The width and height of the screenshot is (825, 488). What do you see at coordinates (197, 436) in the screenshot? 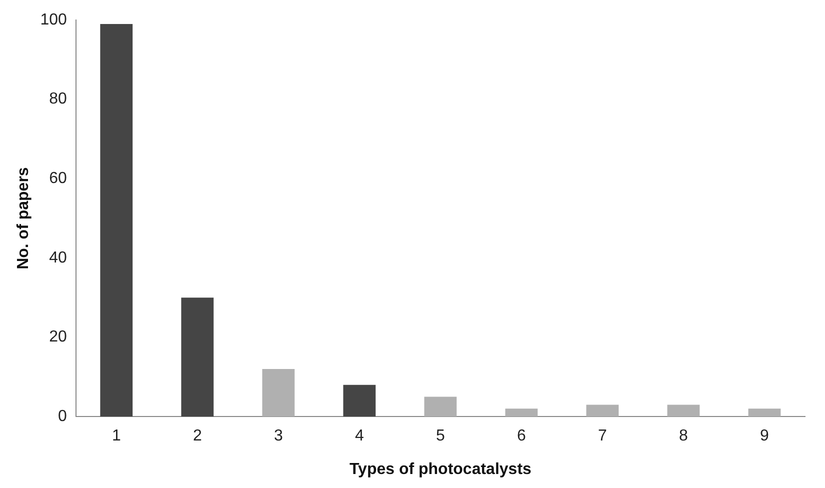
I see `x-tick-label: 2` at bounding box center [197, 436].